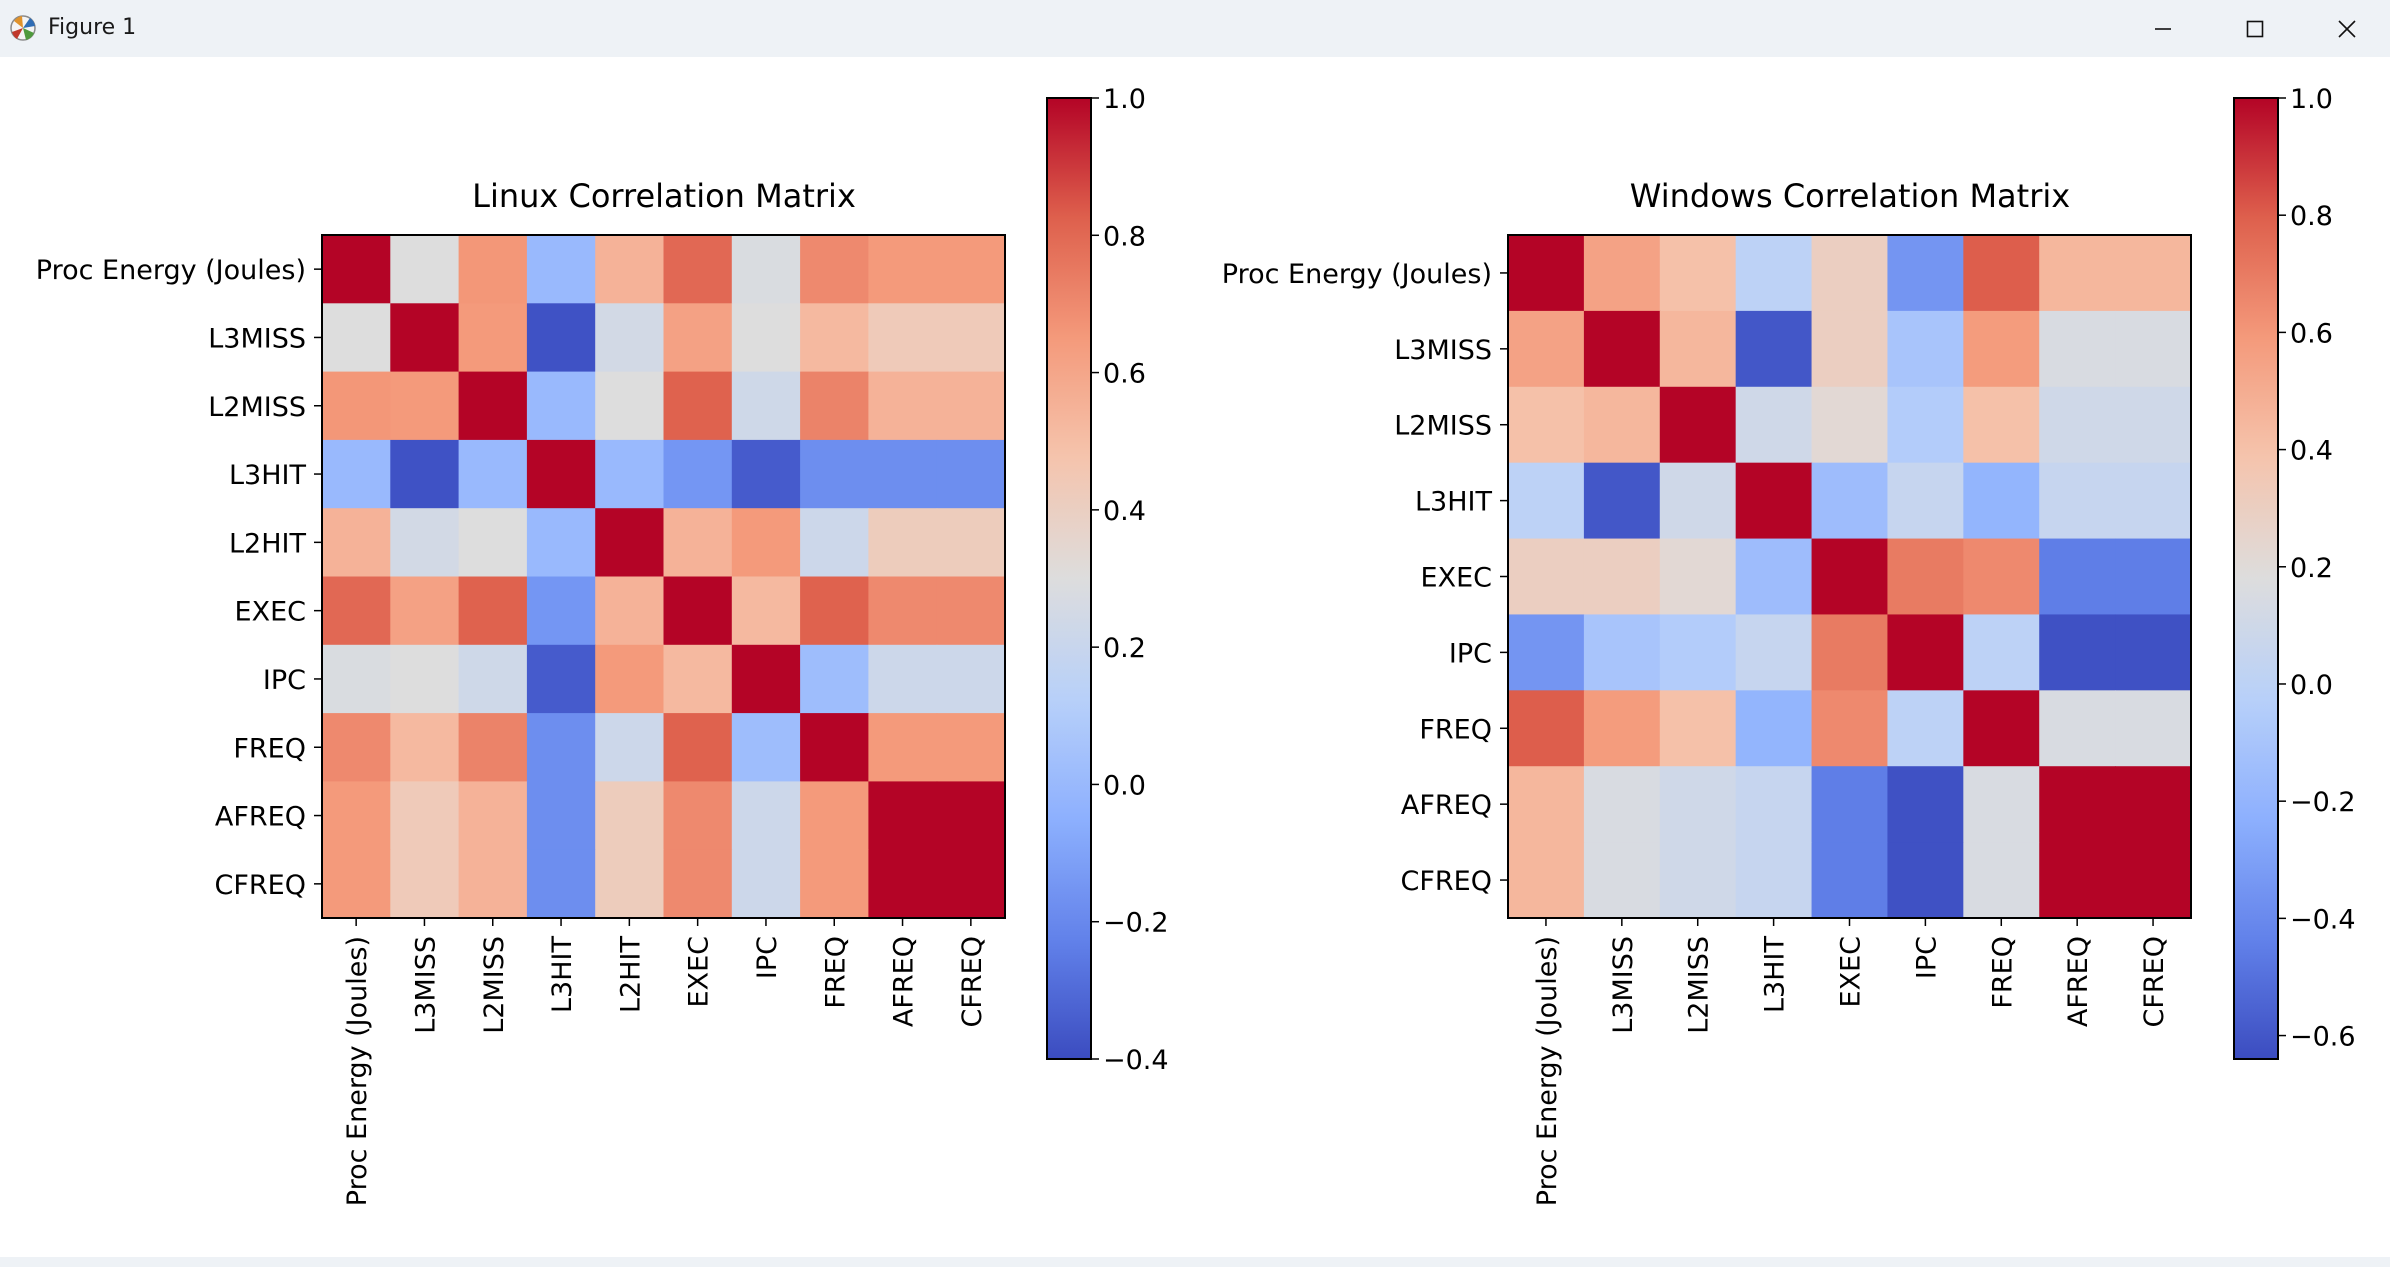 The width and height of the screenshot is (2390, 1267). What do you see at coordinates (2311, 99) in the screenshot?
I see `colorbar-tick-label: 1.0` at bounding box center [2311, 99].